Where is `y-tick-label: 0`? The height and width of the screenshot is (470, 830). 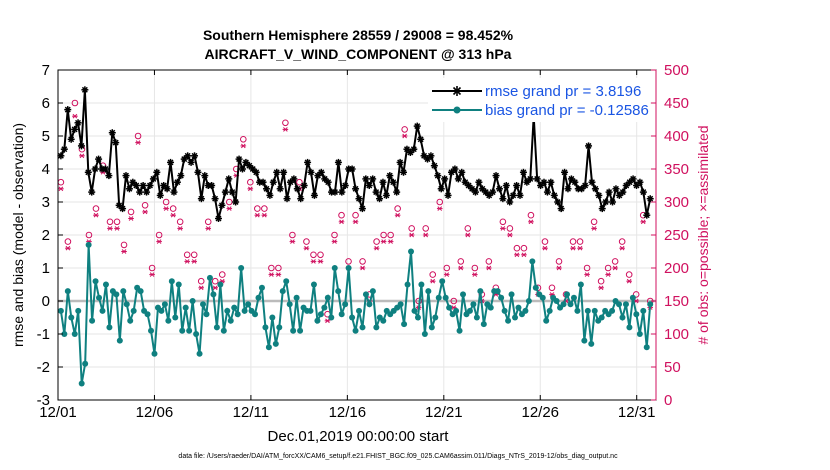
y-tick-label: 0 is located at coordinates (46, 301).